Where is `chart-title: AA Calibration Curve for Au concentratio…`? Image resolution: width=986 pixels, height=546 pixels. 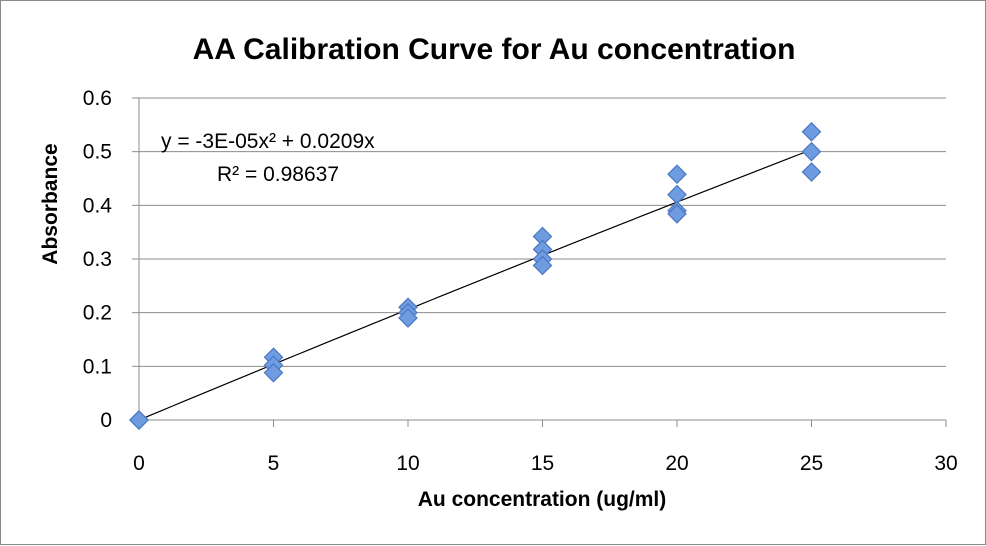 chart-title: AA Calibration Curve for Au concentratio… is located at coordinates (494, 49).